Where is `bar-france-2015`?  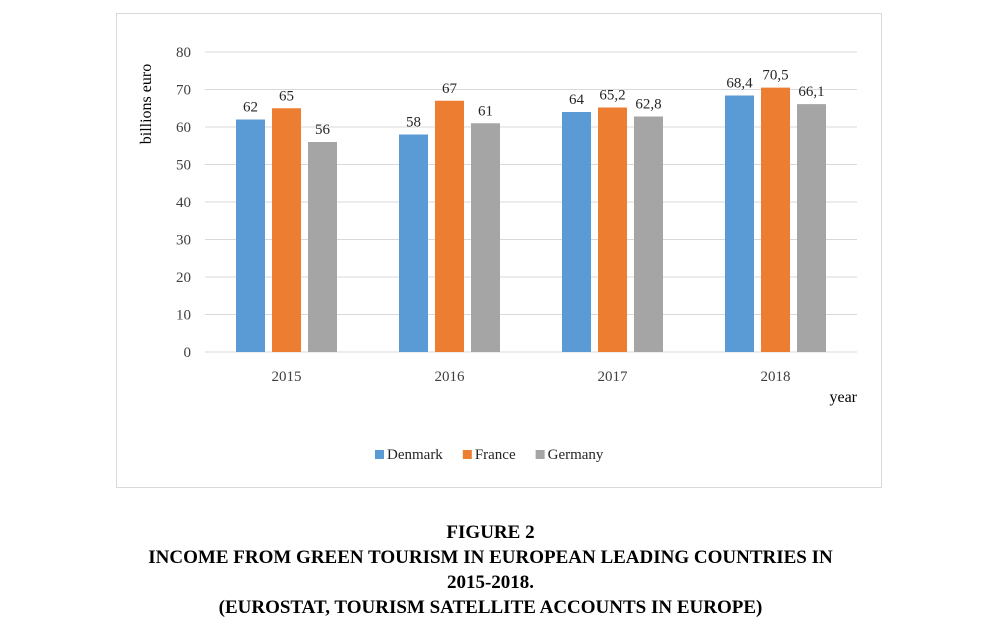 bar-france-2015 is located at coordinates (286, 230).